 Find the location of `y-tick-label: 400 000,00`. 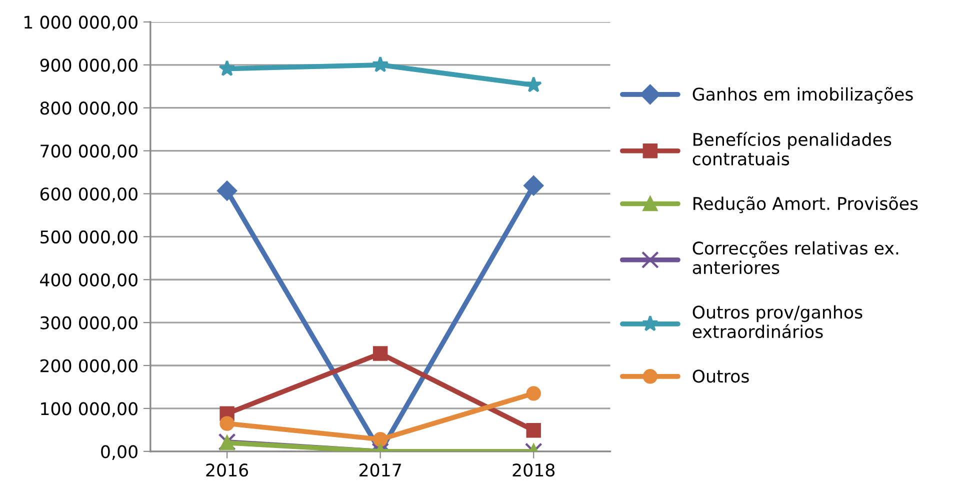

y-tick-label: 400 000,00 is located at coordinates (89, 280).